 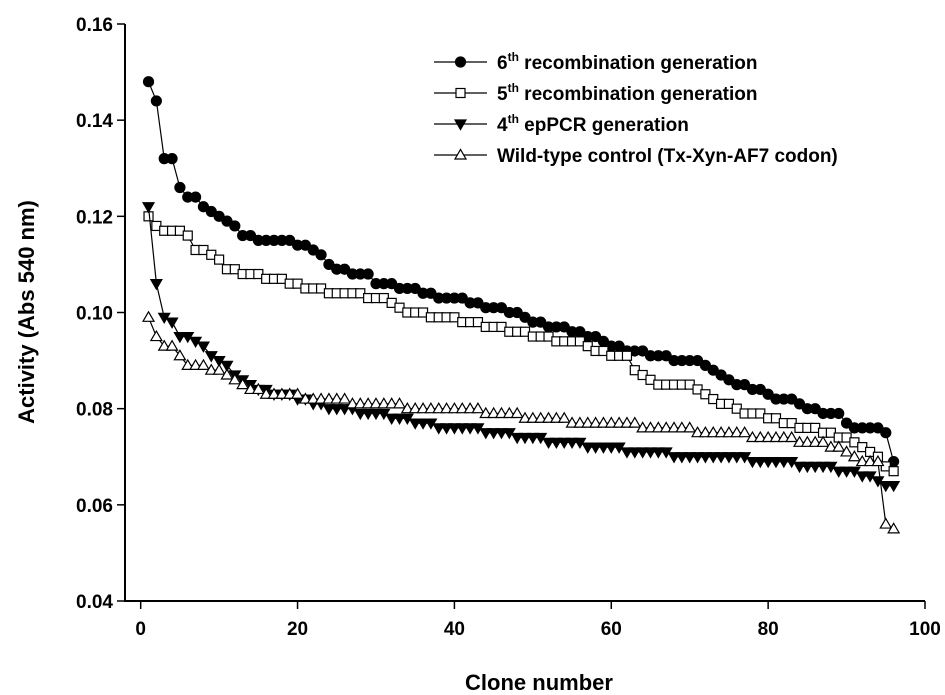 What do you see at coordinates (297, 629) in the screenshot?
I see `x-tick-label: 20` at bounding box center [297, 629].